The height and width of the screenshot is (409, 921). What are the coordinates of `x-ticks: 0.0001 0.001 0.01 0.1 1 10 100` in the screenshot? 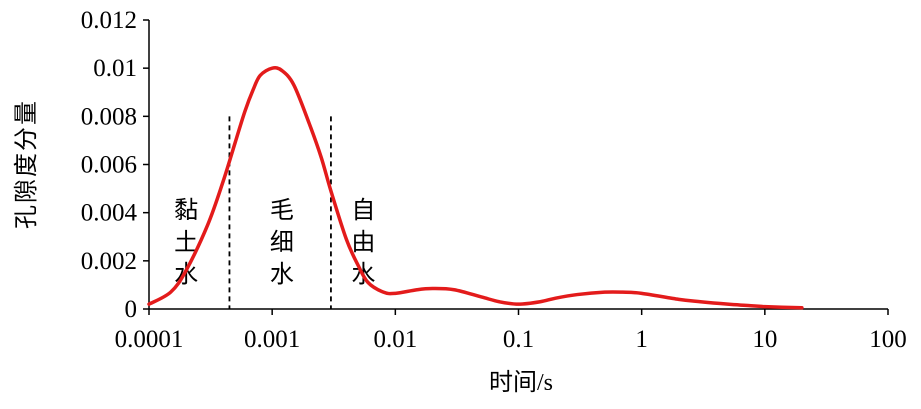 It's located at (511, 331).